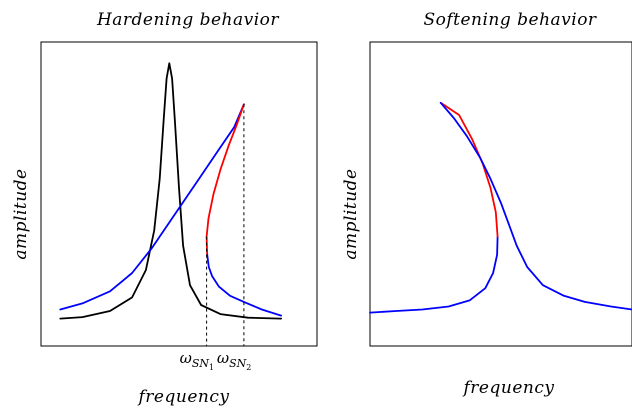 The image size is (632, 412). What do you see at coordinates (187, 20) in the screenshot?
I see `hardening-title: Hardening behavior` at bounding box center [187, 20].